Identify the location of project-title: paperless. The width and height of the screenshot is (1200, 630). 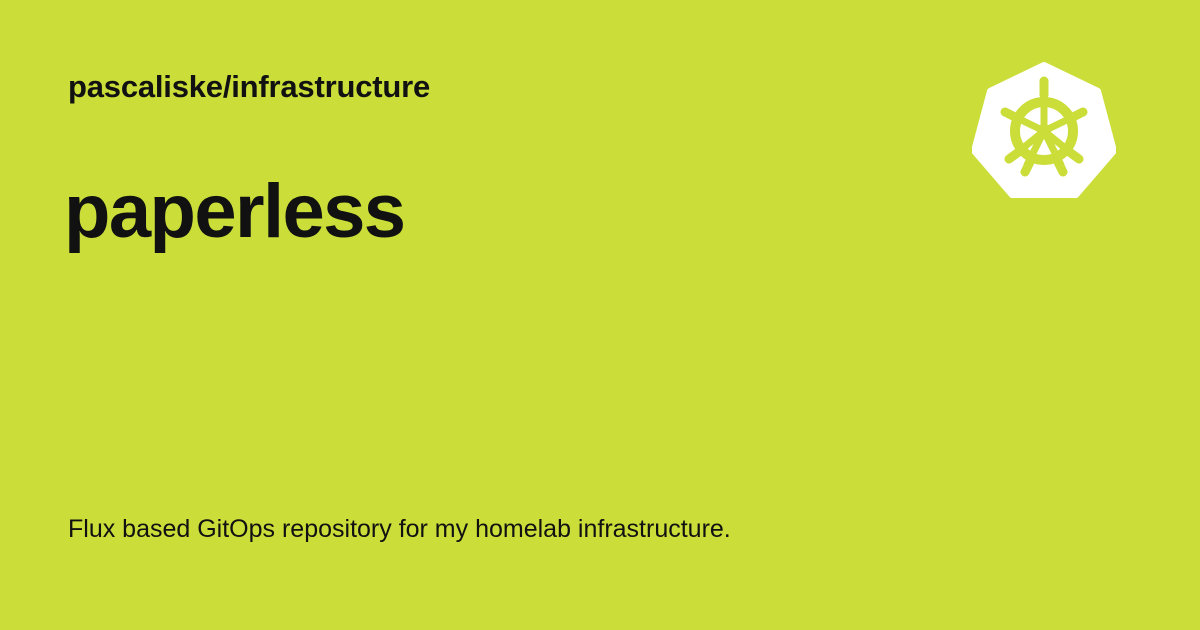
(235, 211).